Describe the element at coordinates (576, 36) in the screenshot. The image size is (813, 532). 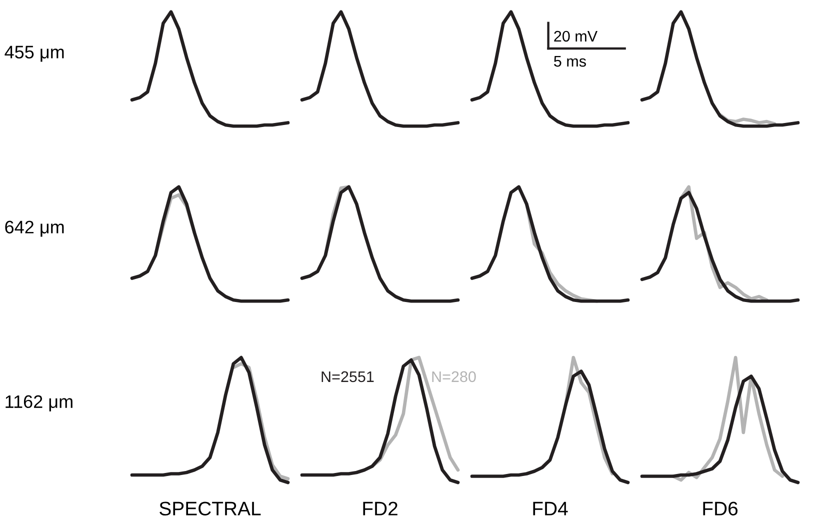
I see `annotation: 20 mV` at that location.